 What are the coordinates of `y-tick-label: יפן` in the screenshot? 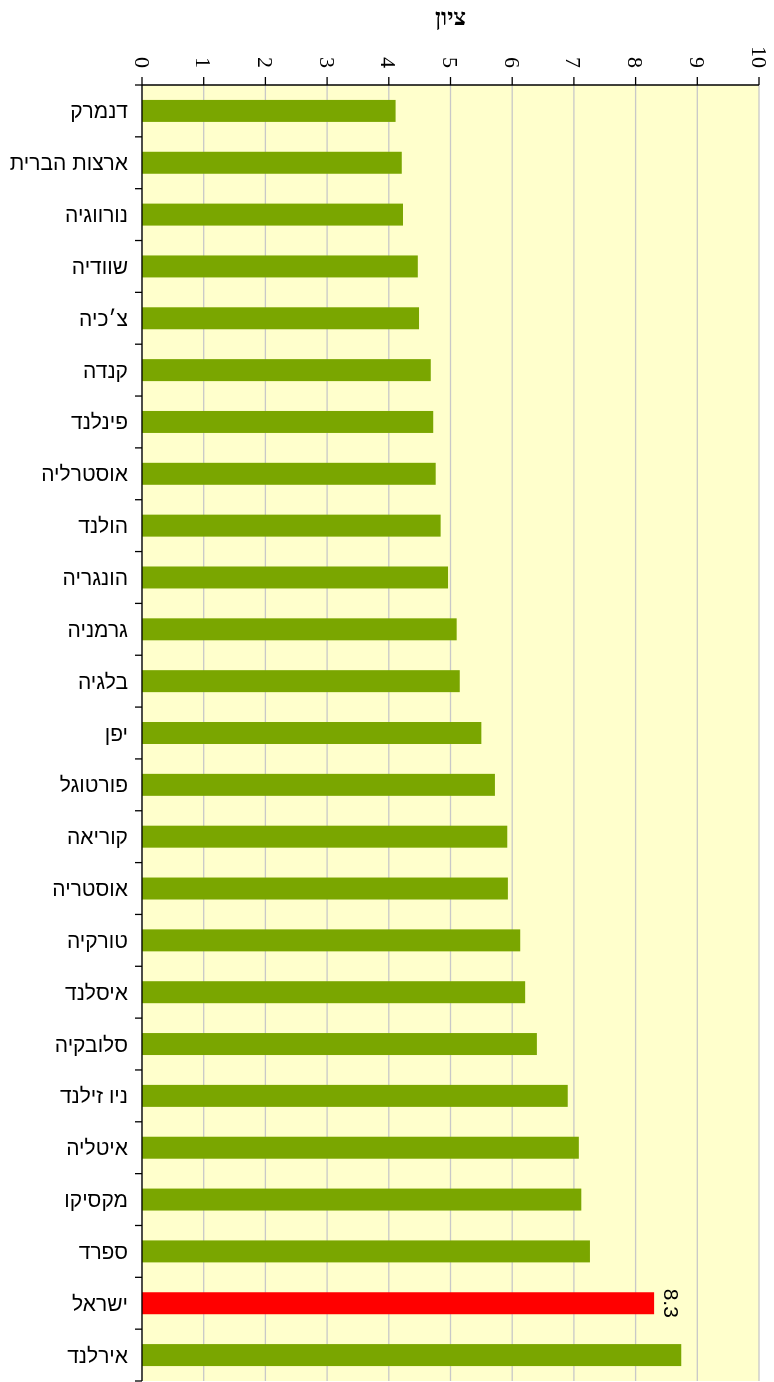 It's located at (116, 733).